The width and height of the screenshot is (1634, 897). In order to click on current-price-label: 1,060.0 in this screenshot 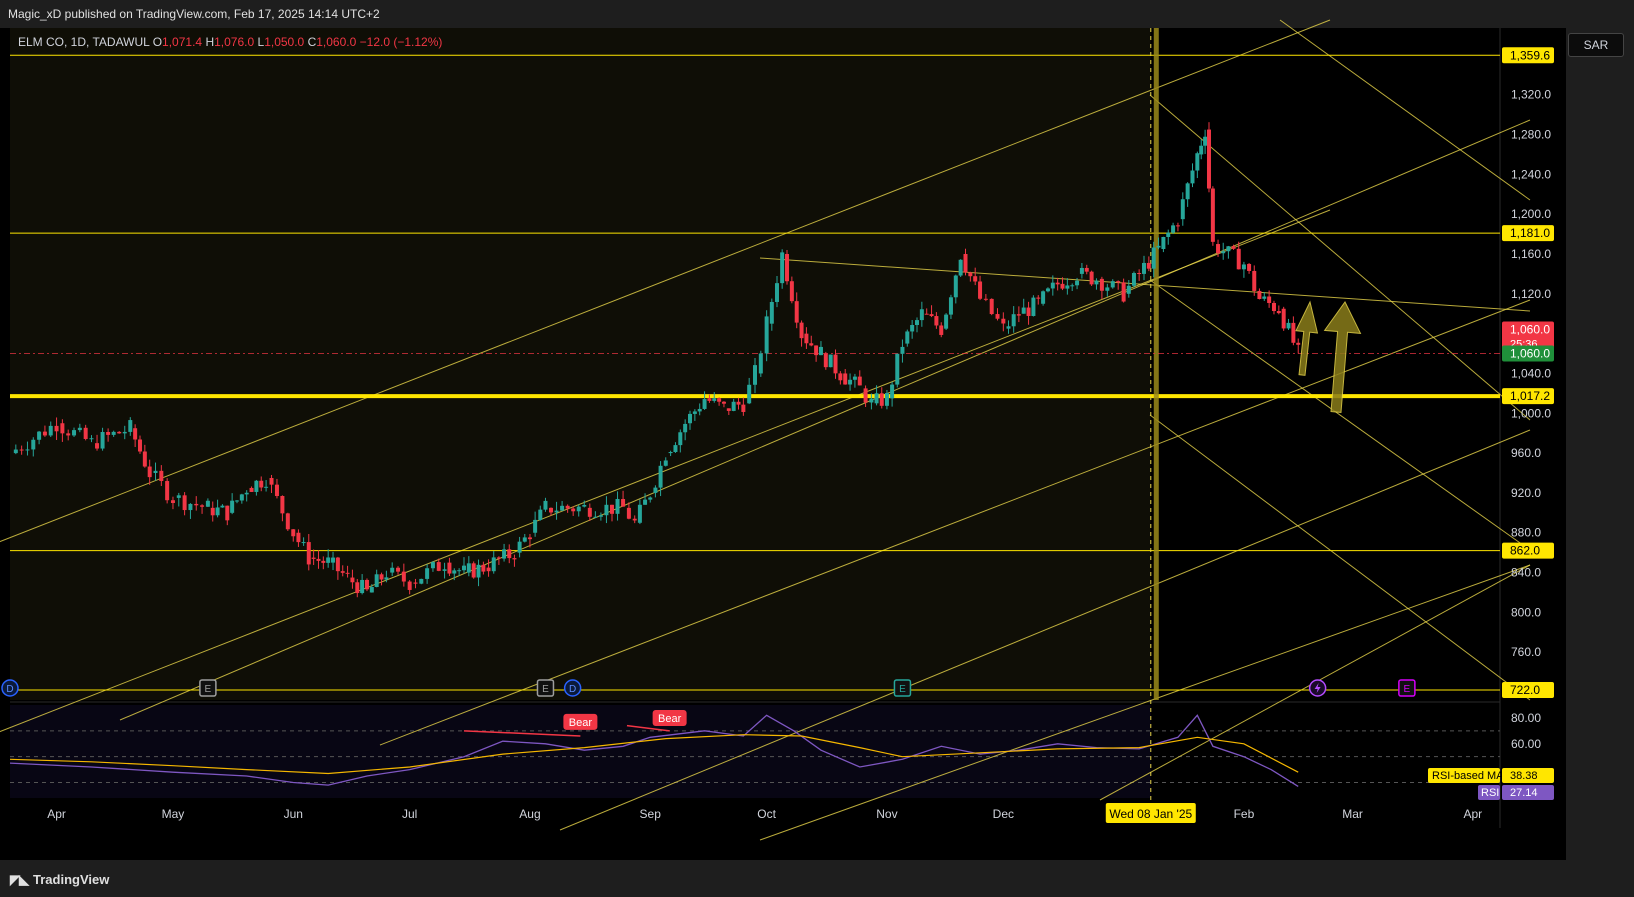, I will do `click(1530, 330)`.